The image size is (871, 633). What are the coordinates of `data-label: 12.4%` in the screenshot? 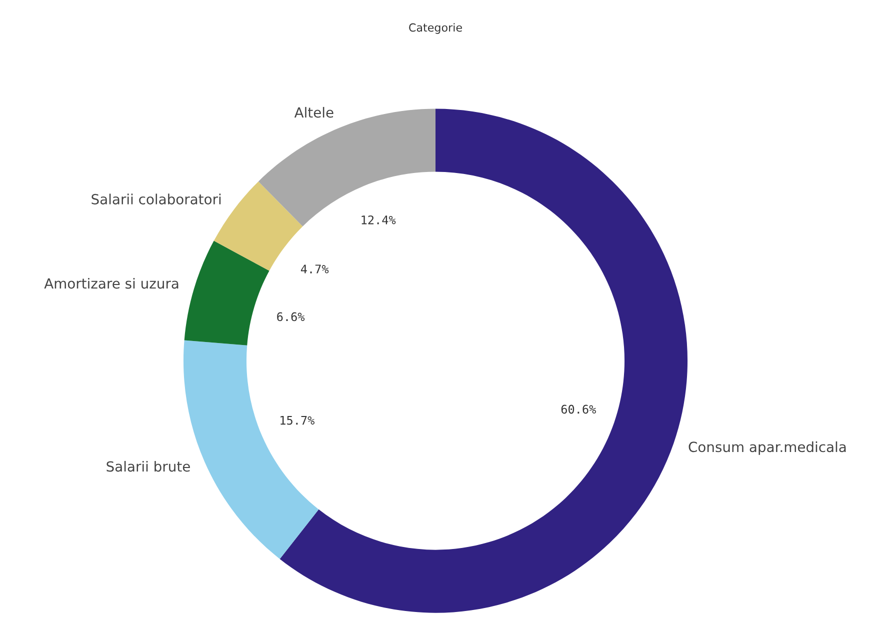 It's located at (379, 219).